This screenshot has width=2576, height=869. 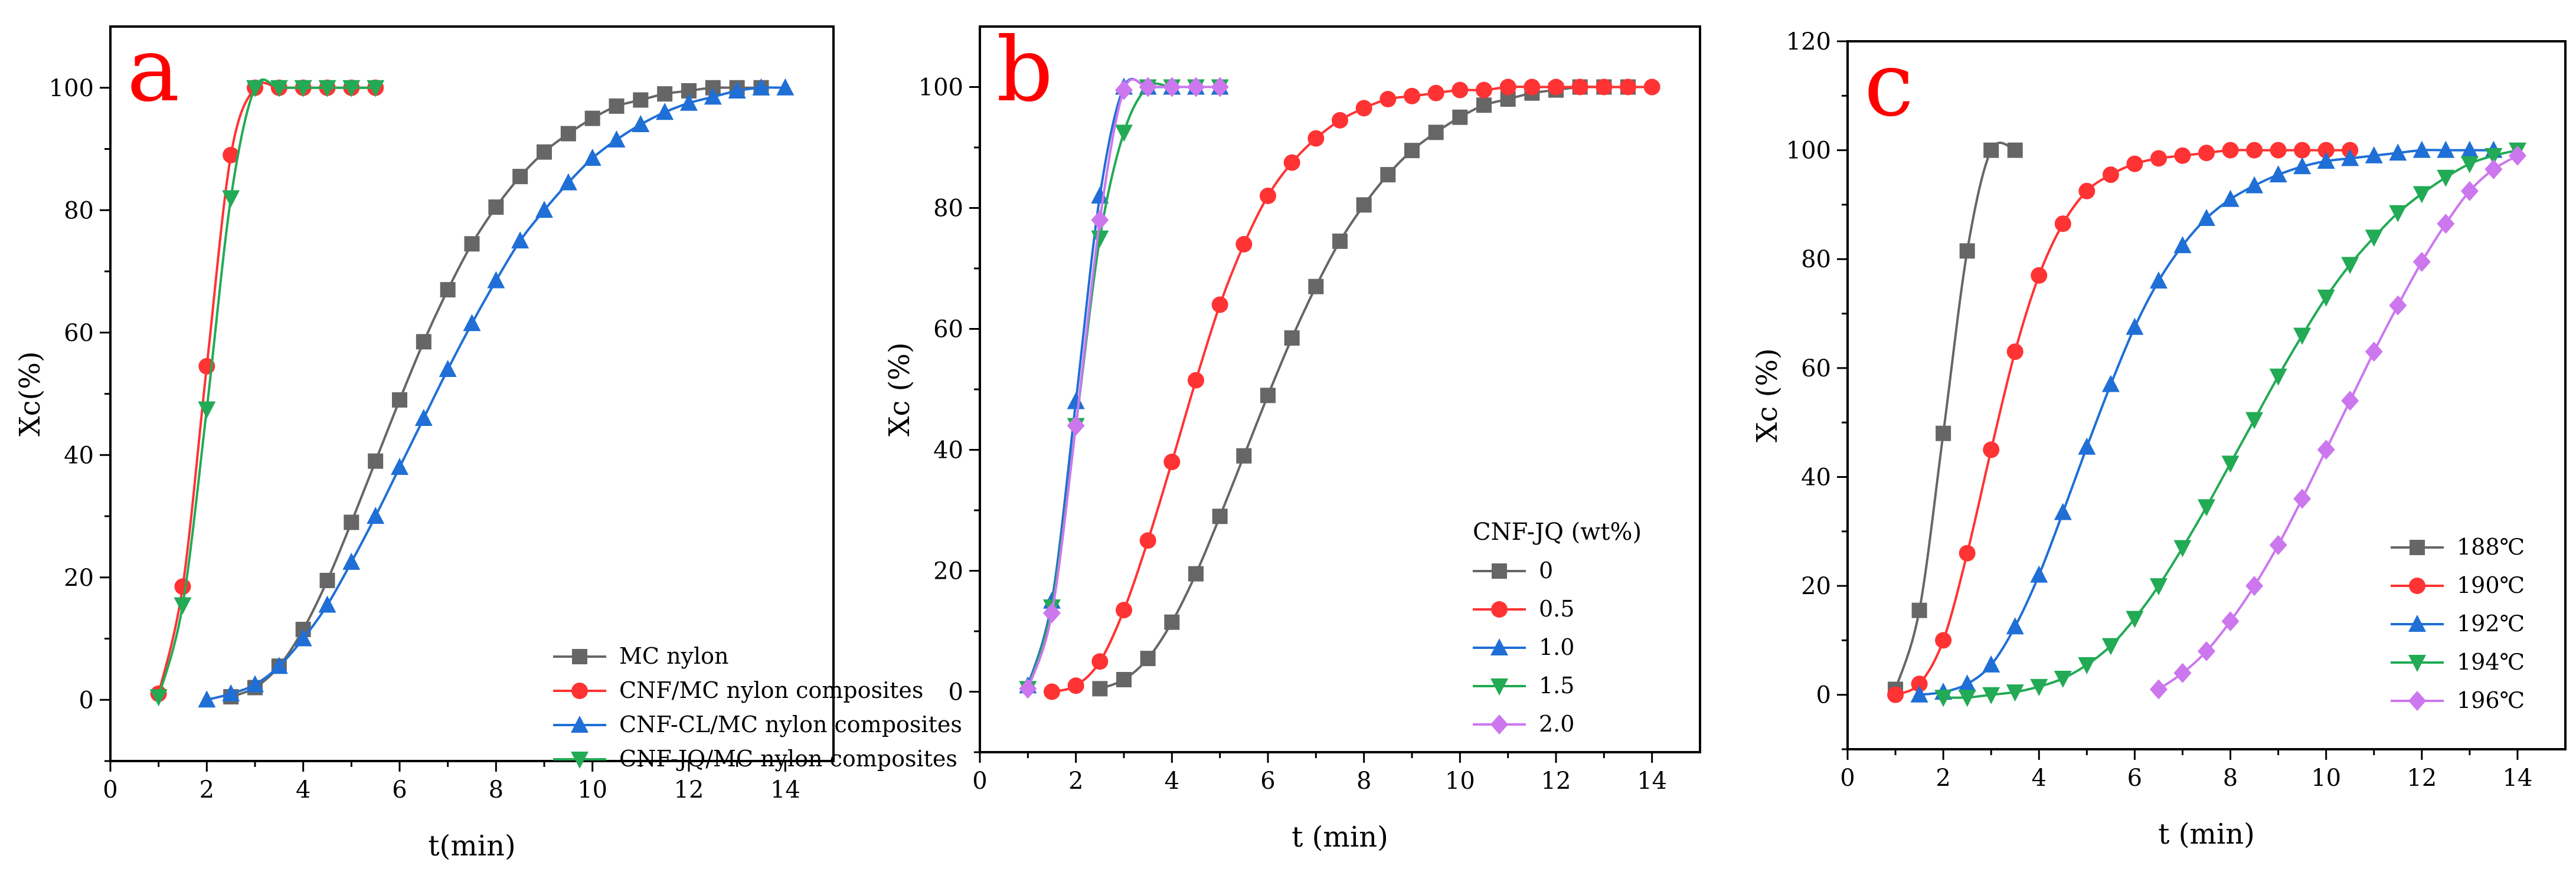 What do you see at coordinates (1267, 782) in the screenshot?
I see `x-tick-label-b: 6` at bounding box center [1267, 782].